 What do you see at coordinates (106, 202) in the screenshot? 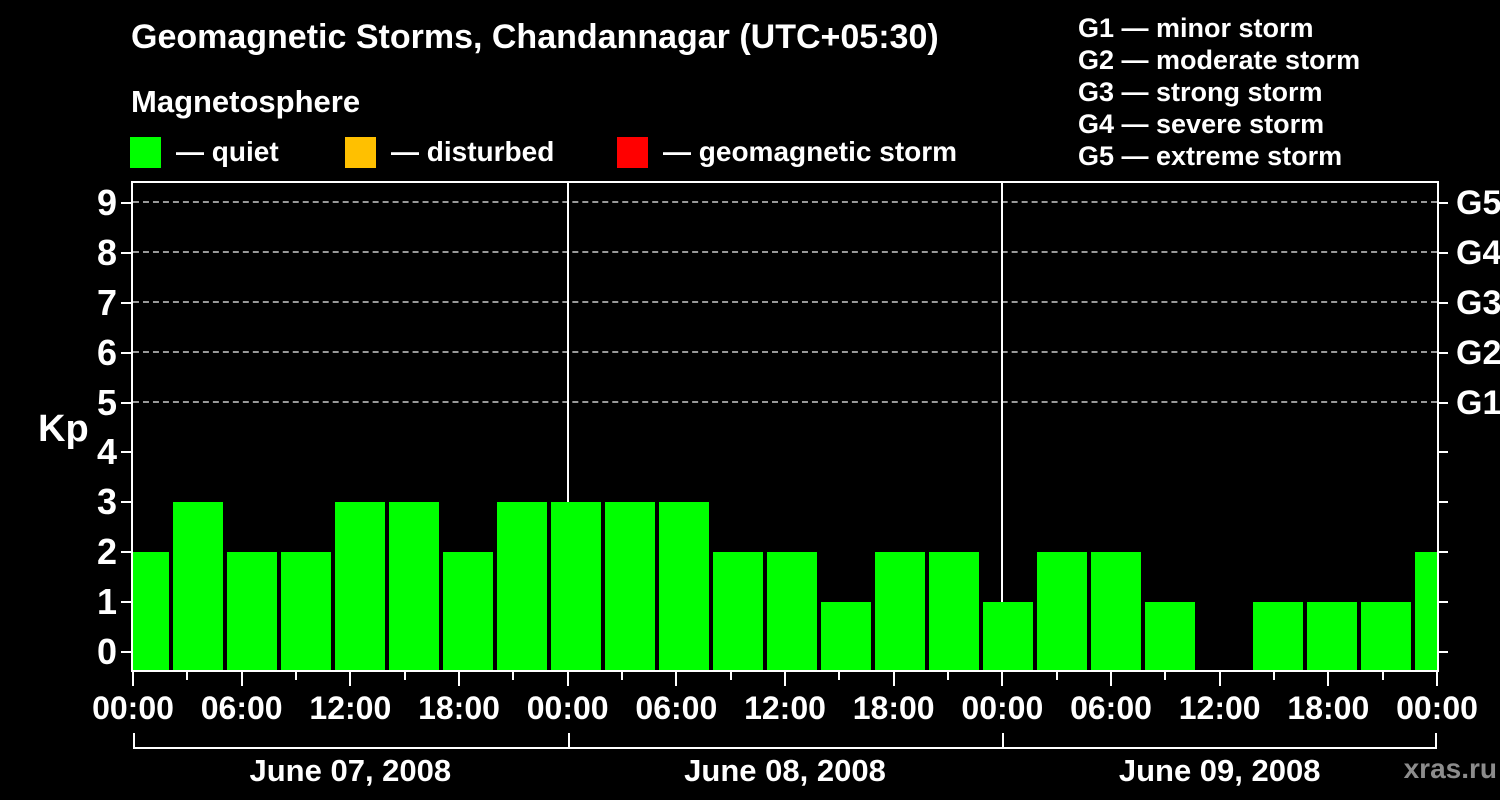
I see `y-axis-tick-label: 9` at bounding box center [106, 202].